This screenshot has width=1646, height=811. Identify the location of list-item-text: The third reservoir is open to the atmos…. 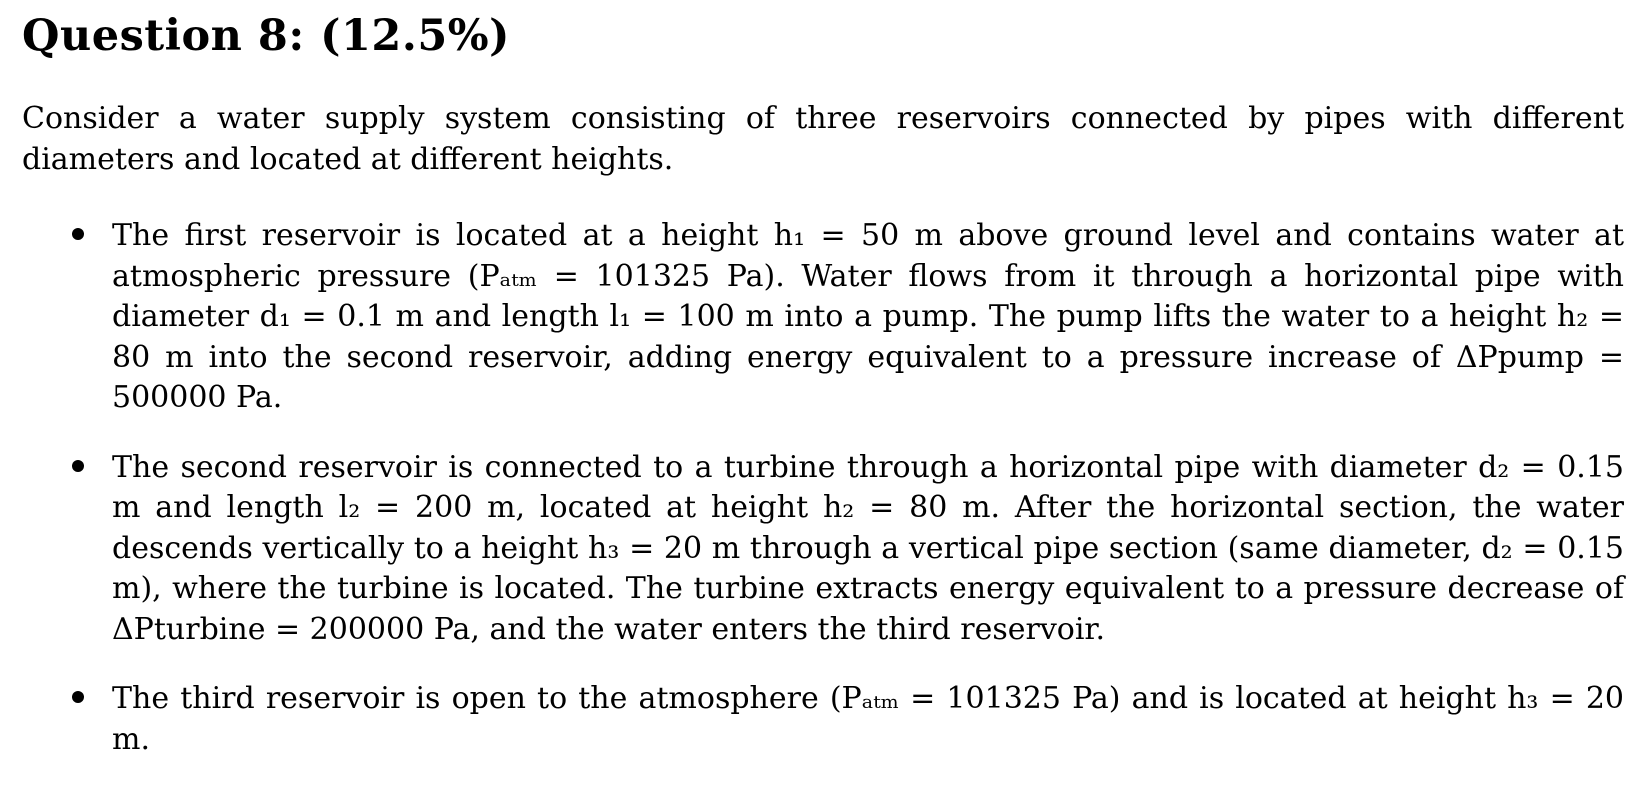
(868, 719).